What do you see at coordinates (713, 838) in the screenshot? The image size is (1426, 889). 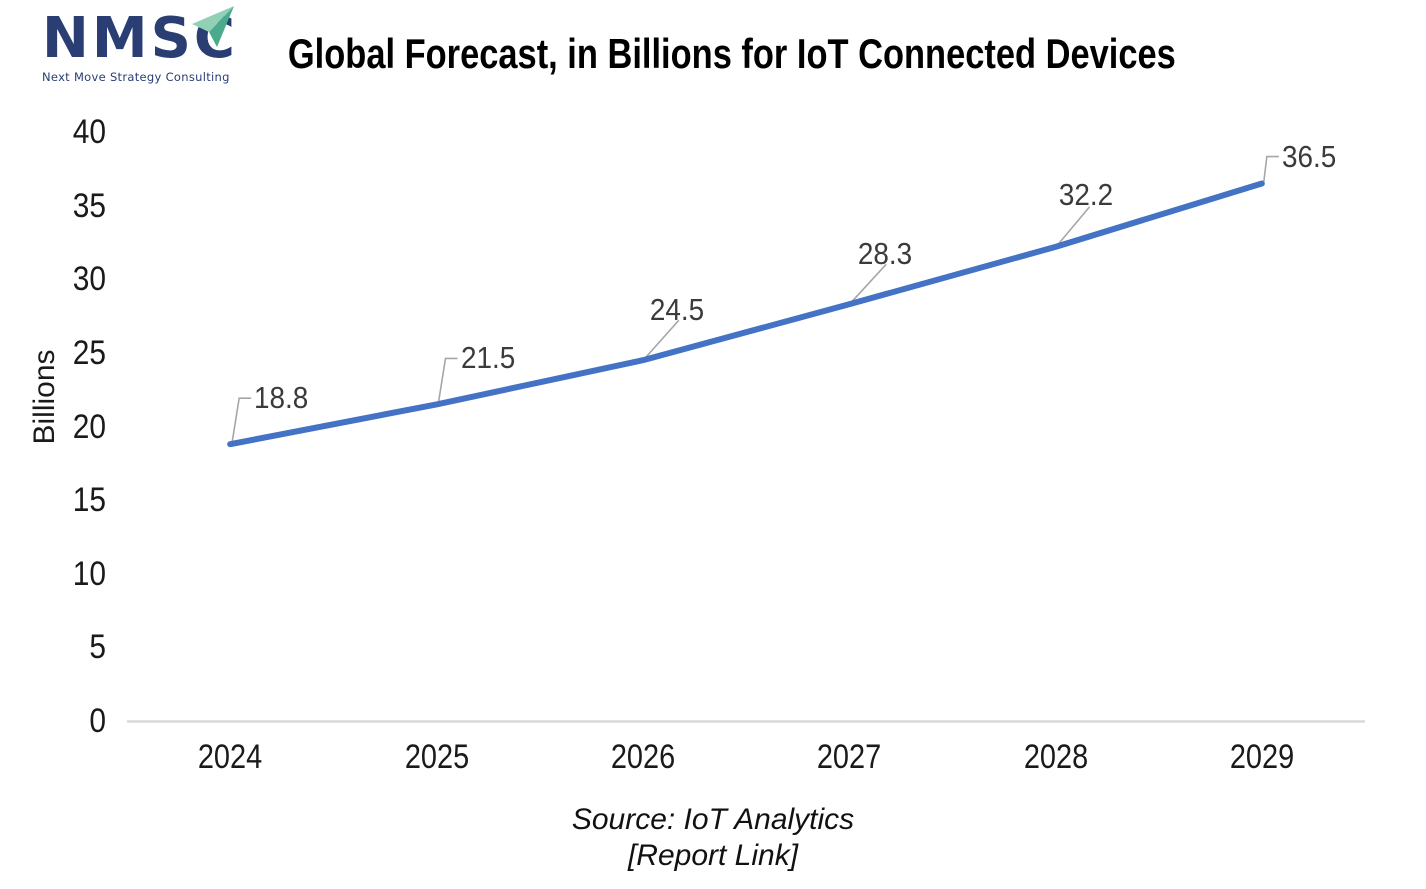 I see `source-block: Source: IoT Analytics [Report Link]` at bounding box center [713, 838].